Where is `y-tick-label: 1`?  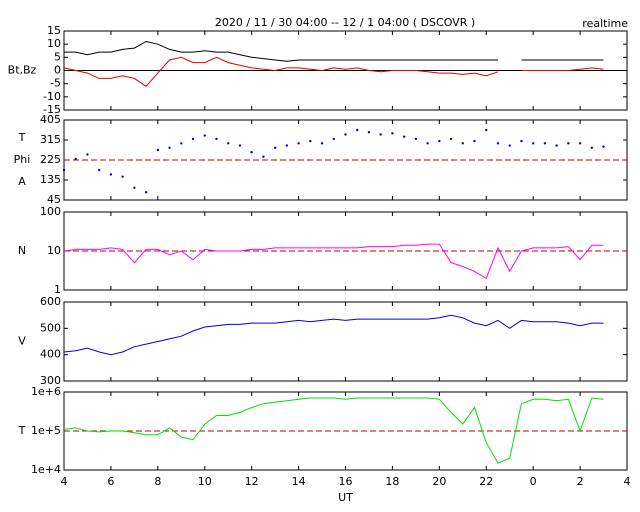 y-tick-label: 1 is located at coordinates (57, 289).